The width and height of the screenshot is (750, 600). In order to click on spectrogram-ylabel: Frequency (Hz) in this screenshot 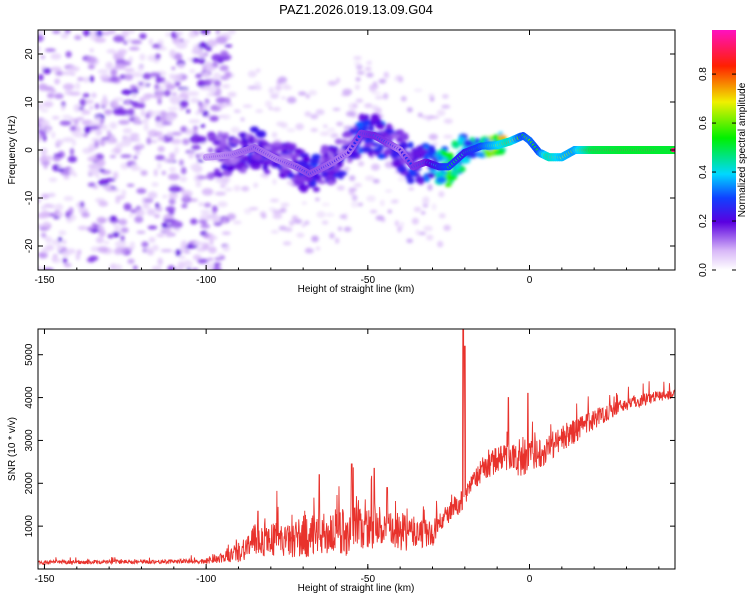, I will do `click(12, 150)`.